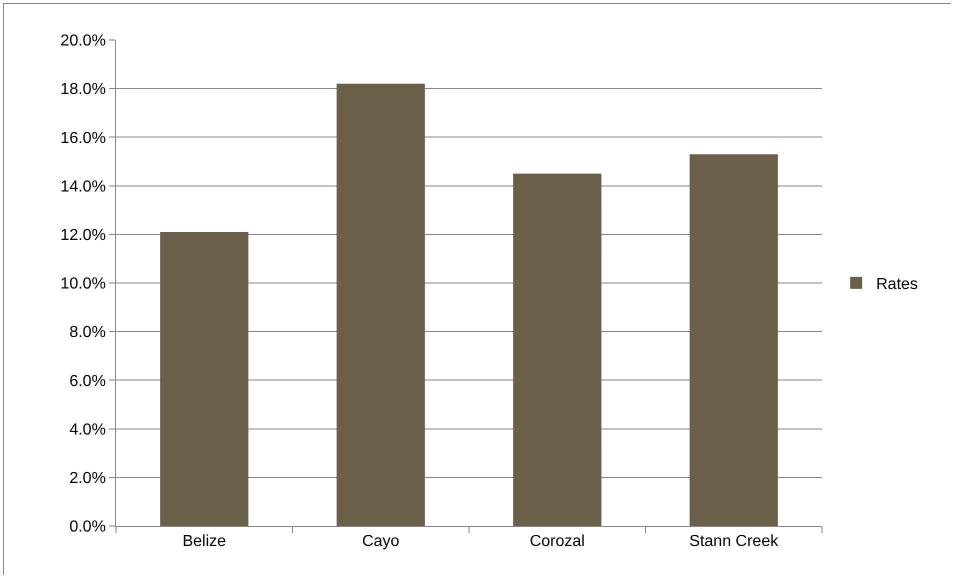 The image size is (956, 580). What do you see at coordinates (87, 381) in the screenshot?
I see `y-tick-label: 6.0%` at bounding box center [87, 381].